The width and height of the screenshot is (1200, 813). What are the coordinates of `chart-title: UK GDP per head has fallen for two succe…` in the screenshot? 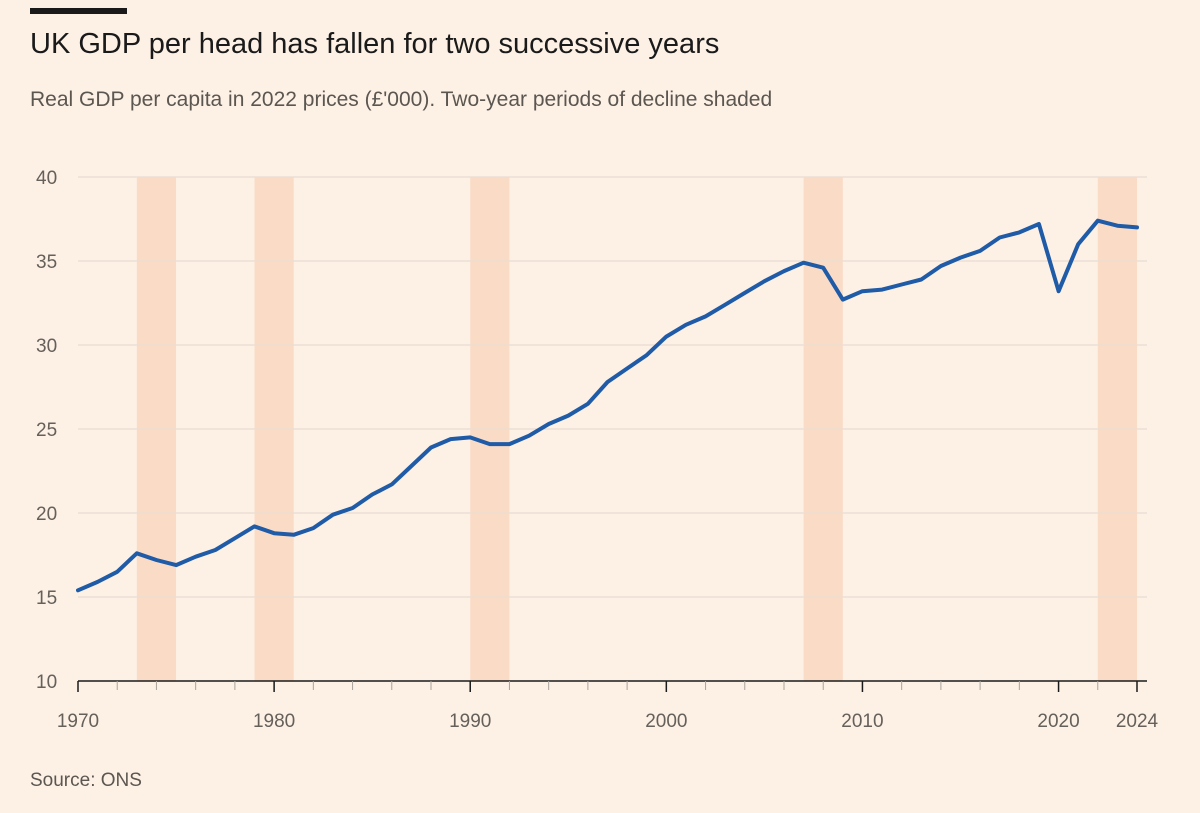 It's located at (375, 44).